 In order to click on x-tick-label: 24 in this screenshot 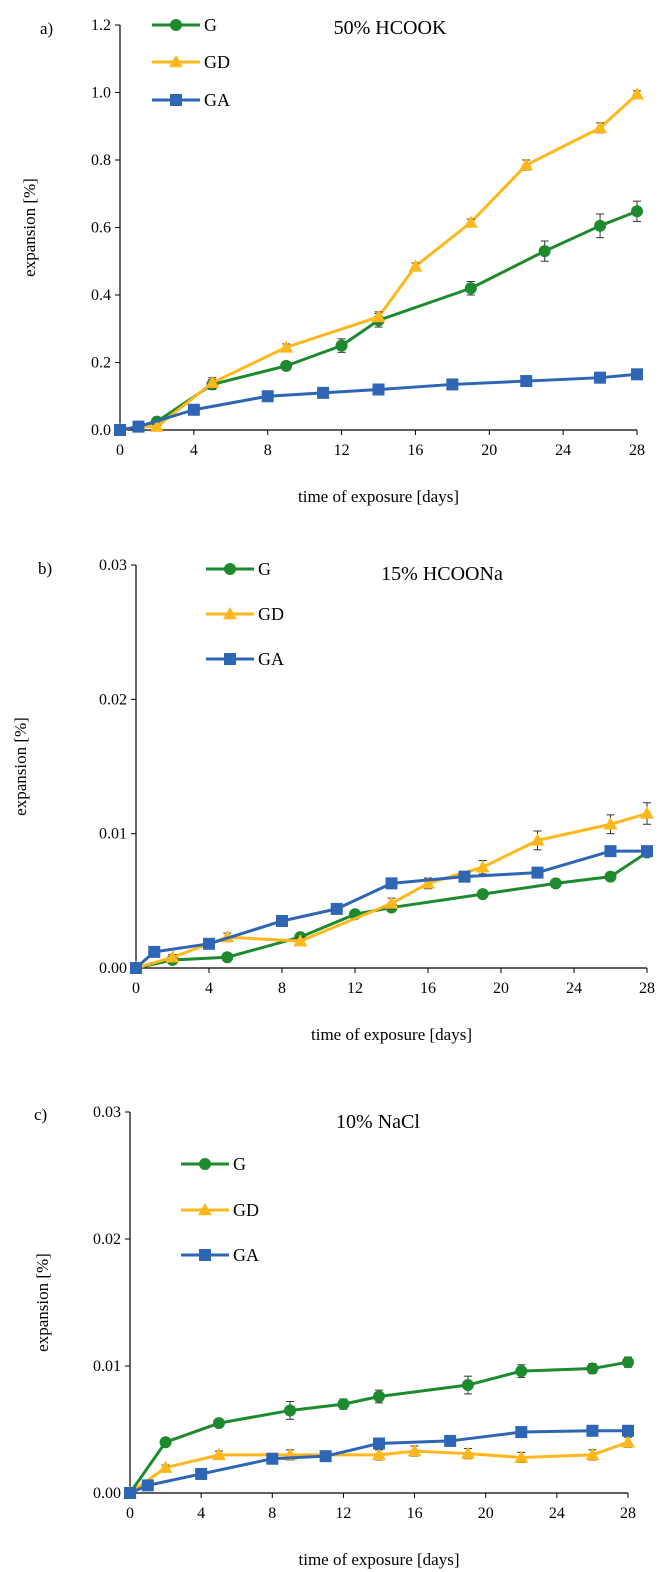, I will do `click(557, 1513)`.